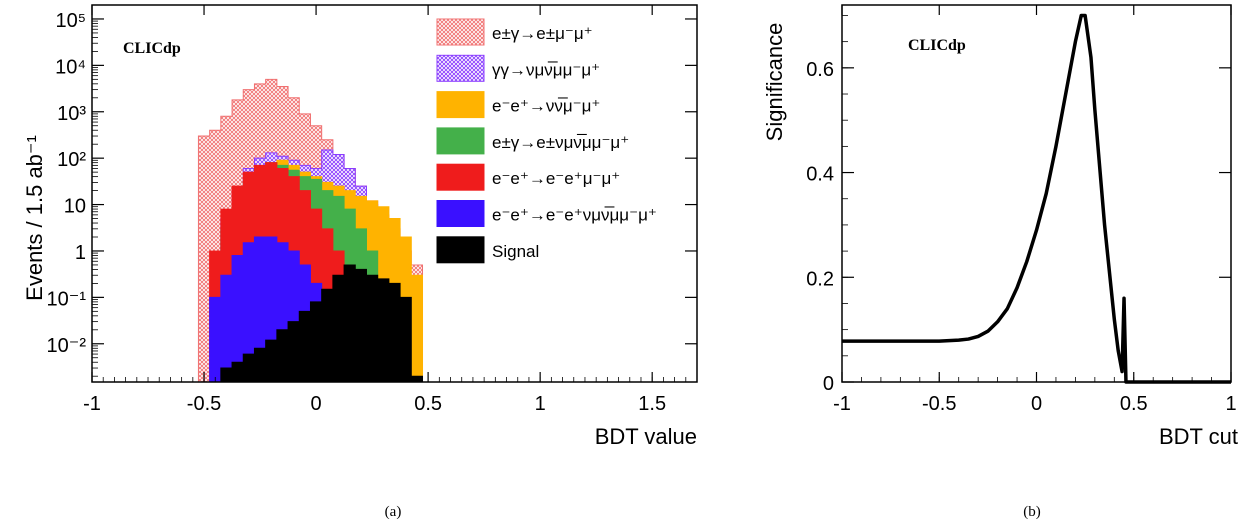 The height and width of the screenshot is (523, 1248). Describe the element at coordinates (428, 404) in the screenshot. I see `panel-a-x-tick-label: 0.5` at that location.